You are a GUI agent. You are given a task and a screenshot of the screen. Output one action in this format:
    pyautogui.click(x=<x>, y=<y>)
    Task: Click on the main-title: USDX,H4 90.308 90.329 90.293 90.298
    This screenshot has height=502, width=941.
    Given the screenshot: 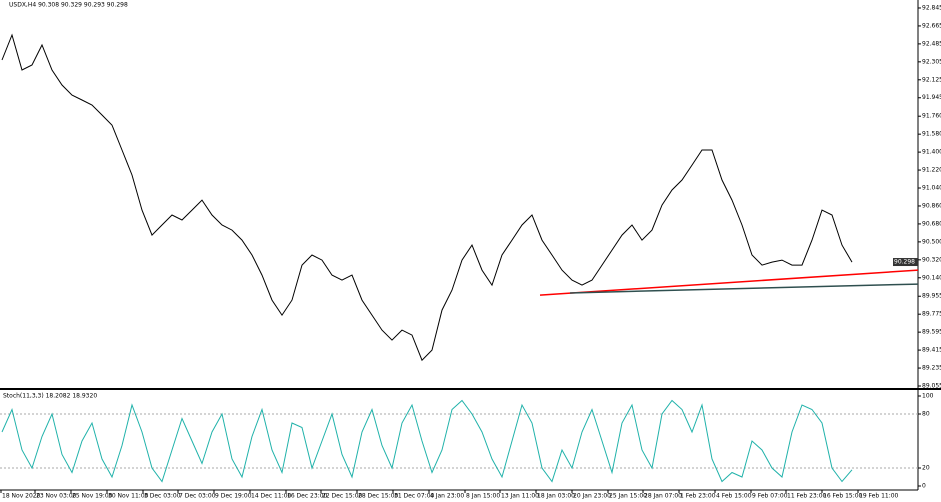 What is the action you would take?
    pyautogui.click(x=68, y=5)
    